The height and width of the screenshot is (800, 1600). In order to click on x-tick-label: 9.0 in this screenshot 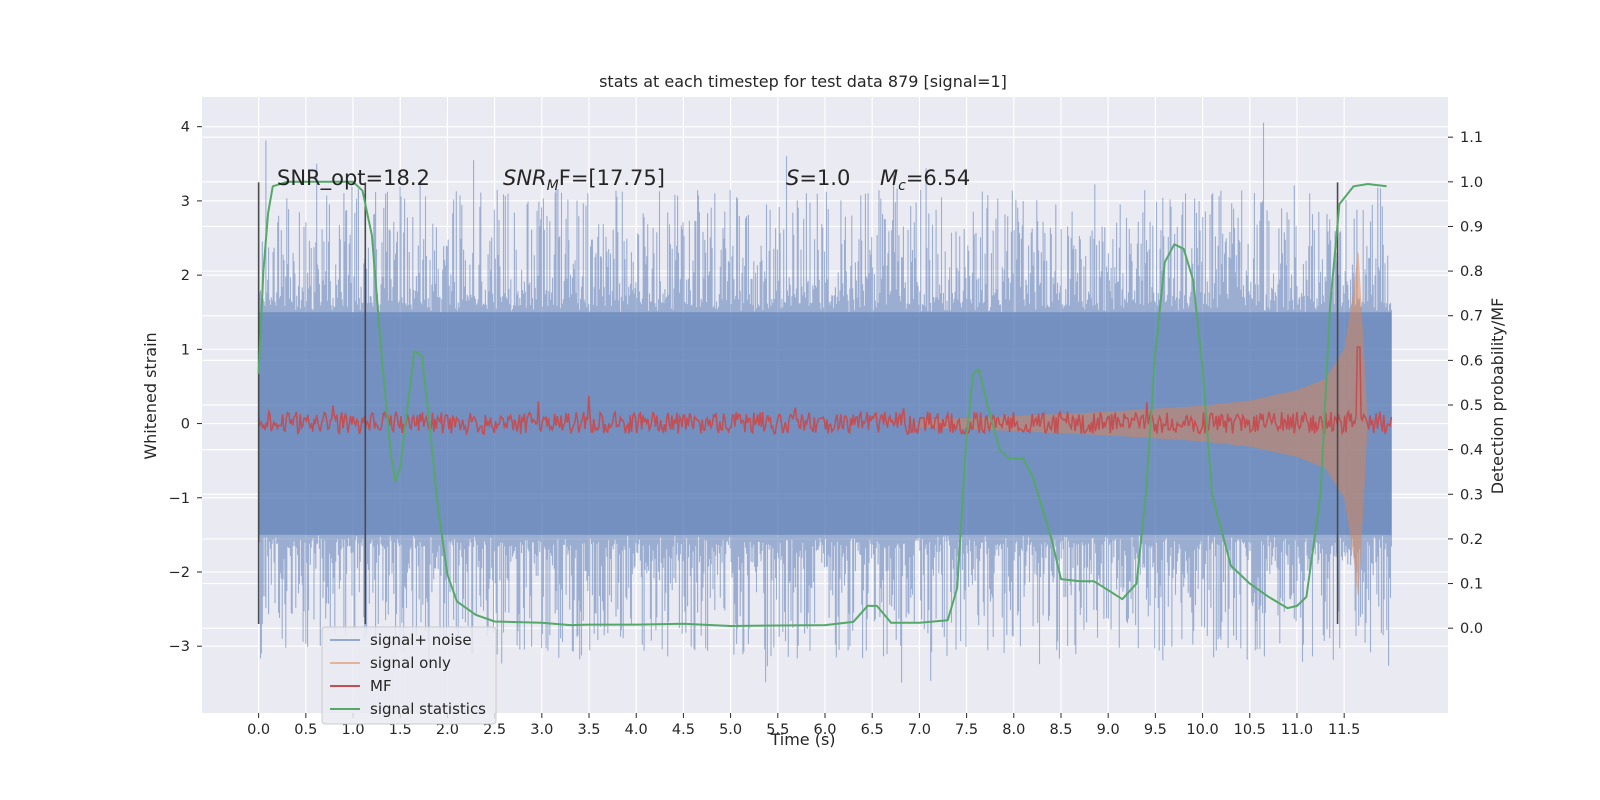, I will do `click(1108, 730)`.